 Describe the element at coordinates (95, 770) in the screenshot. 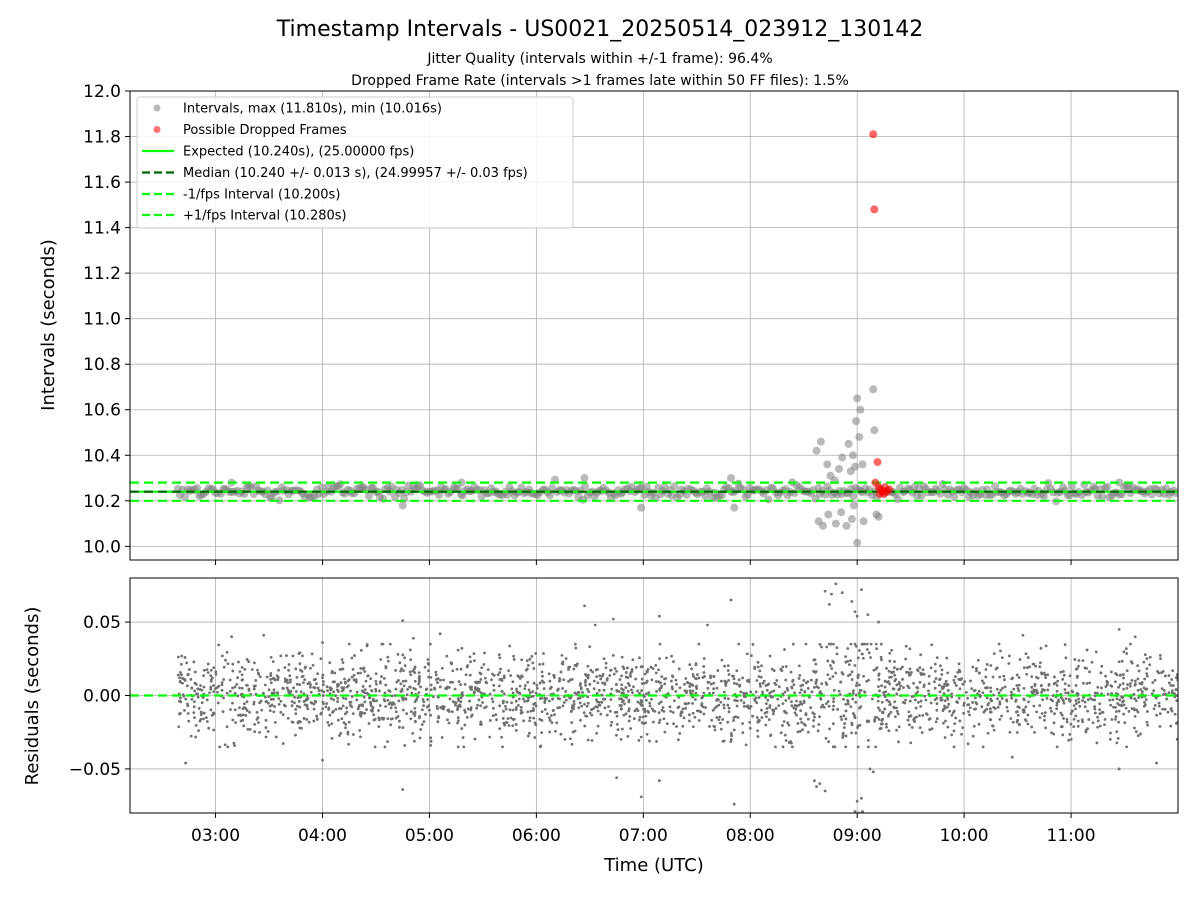

I see `residuals-y-tick-label: −0.05` at that location.